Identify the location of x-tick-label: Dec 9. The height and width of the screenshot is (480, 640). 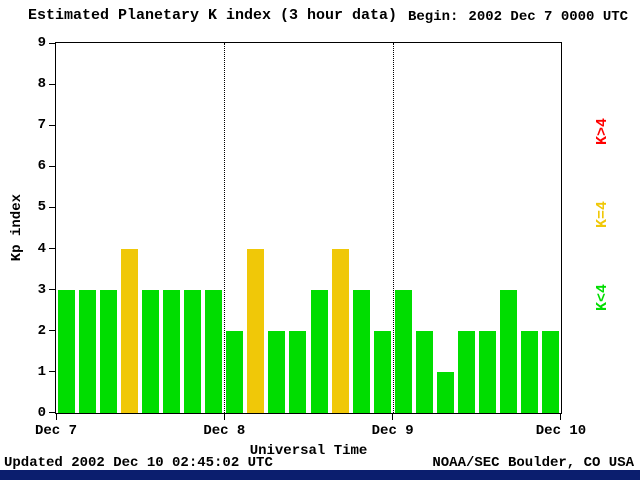
(392, 431).